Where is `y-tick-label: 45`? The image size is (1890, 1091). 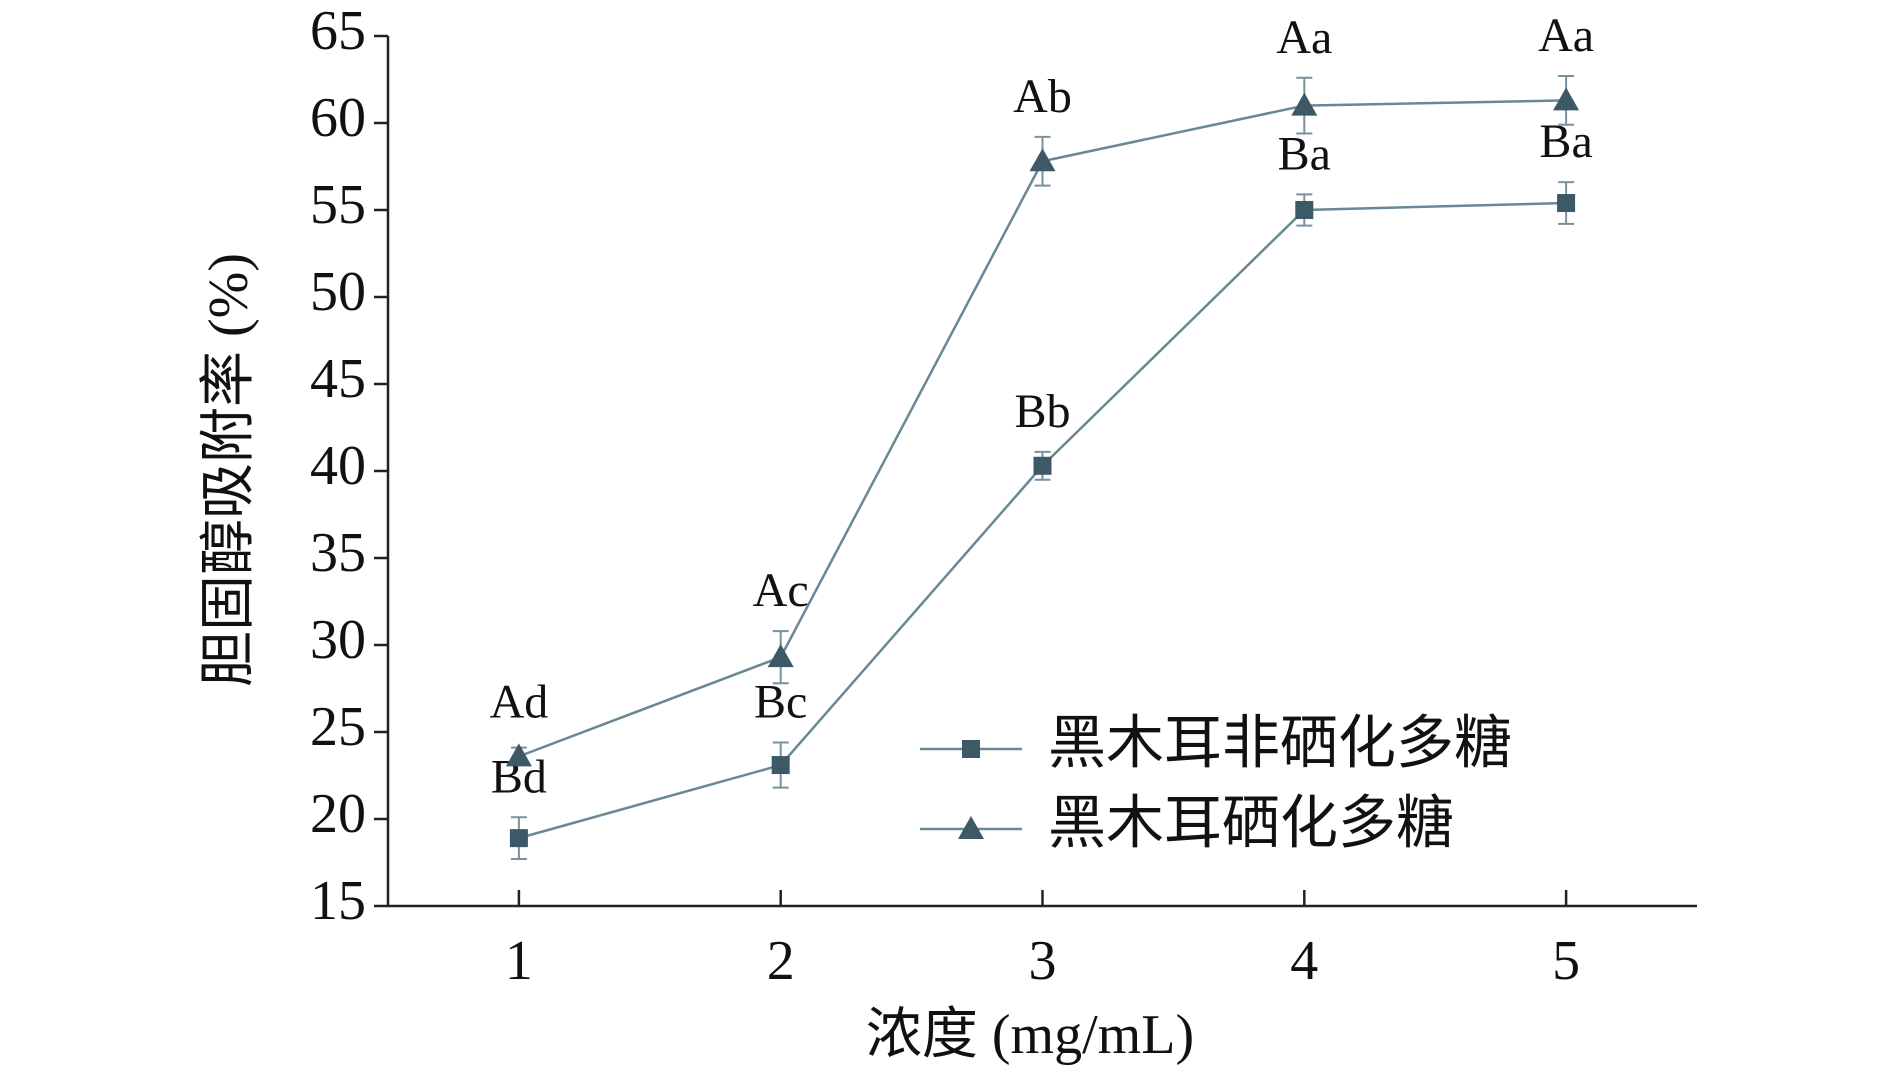
y-tick-label: 45 is located at coordinates (338, 379).